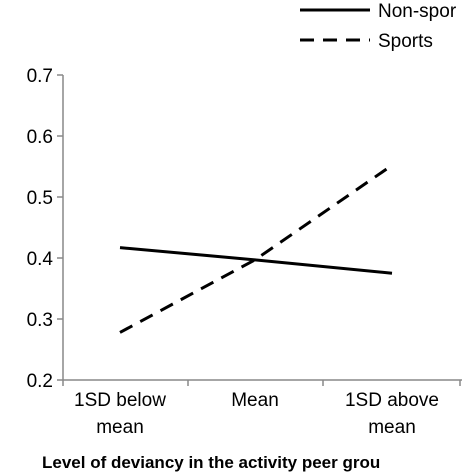 This screenshot has width=474, height=474. What do you see at coordinates (40, 76) in the screenshot?
I see `y-tick-label: 0.7` at bounding box center [40, 76].